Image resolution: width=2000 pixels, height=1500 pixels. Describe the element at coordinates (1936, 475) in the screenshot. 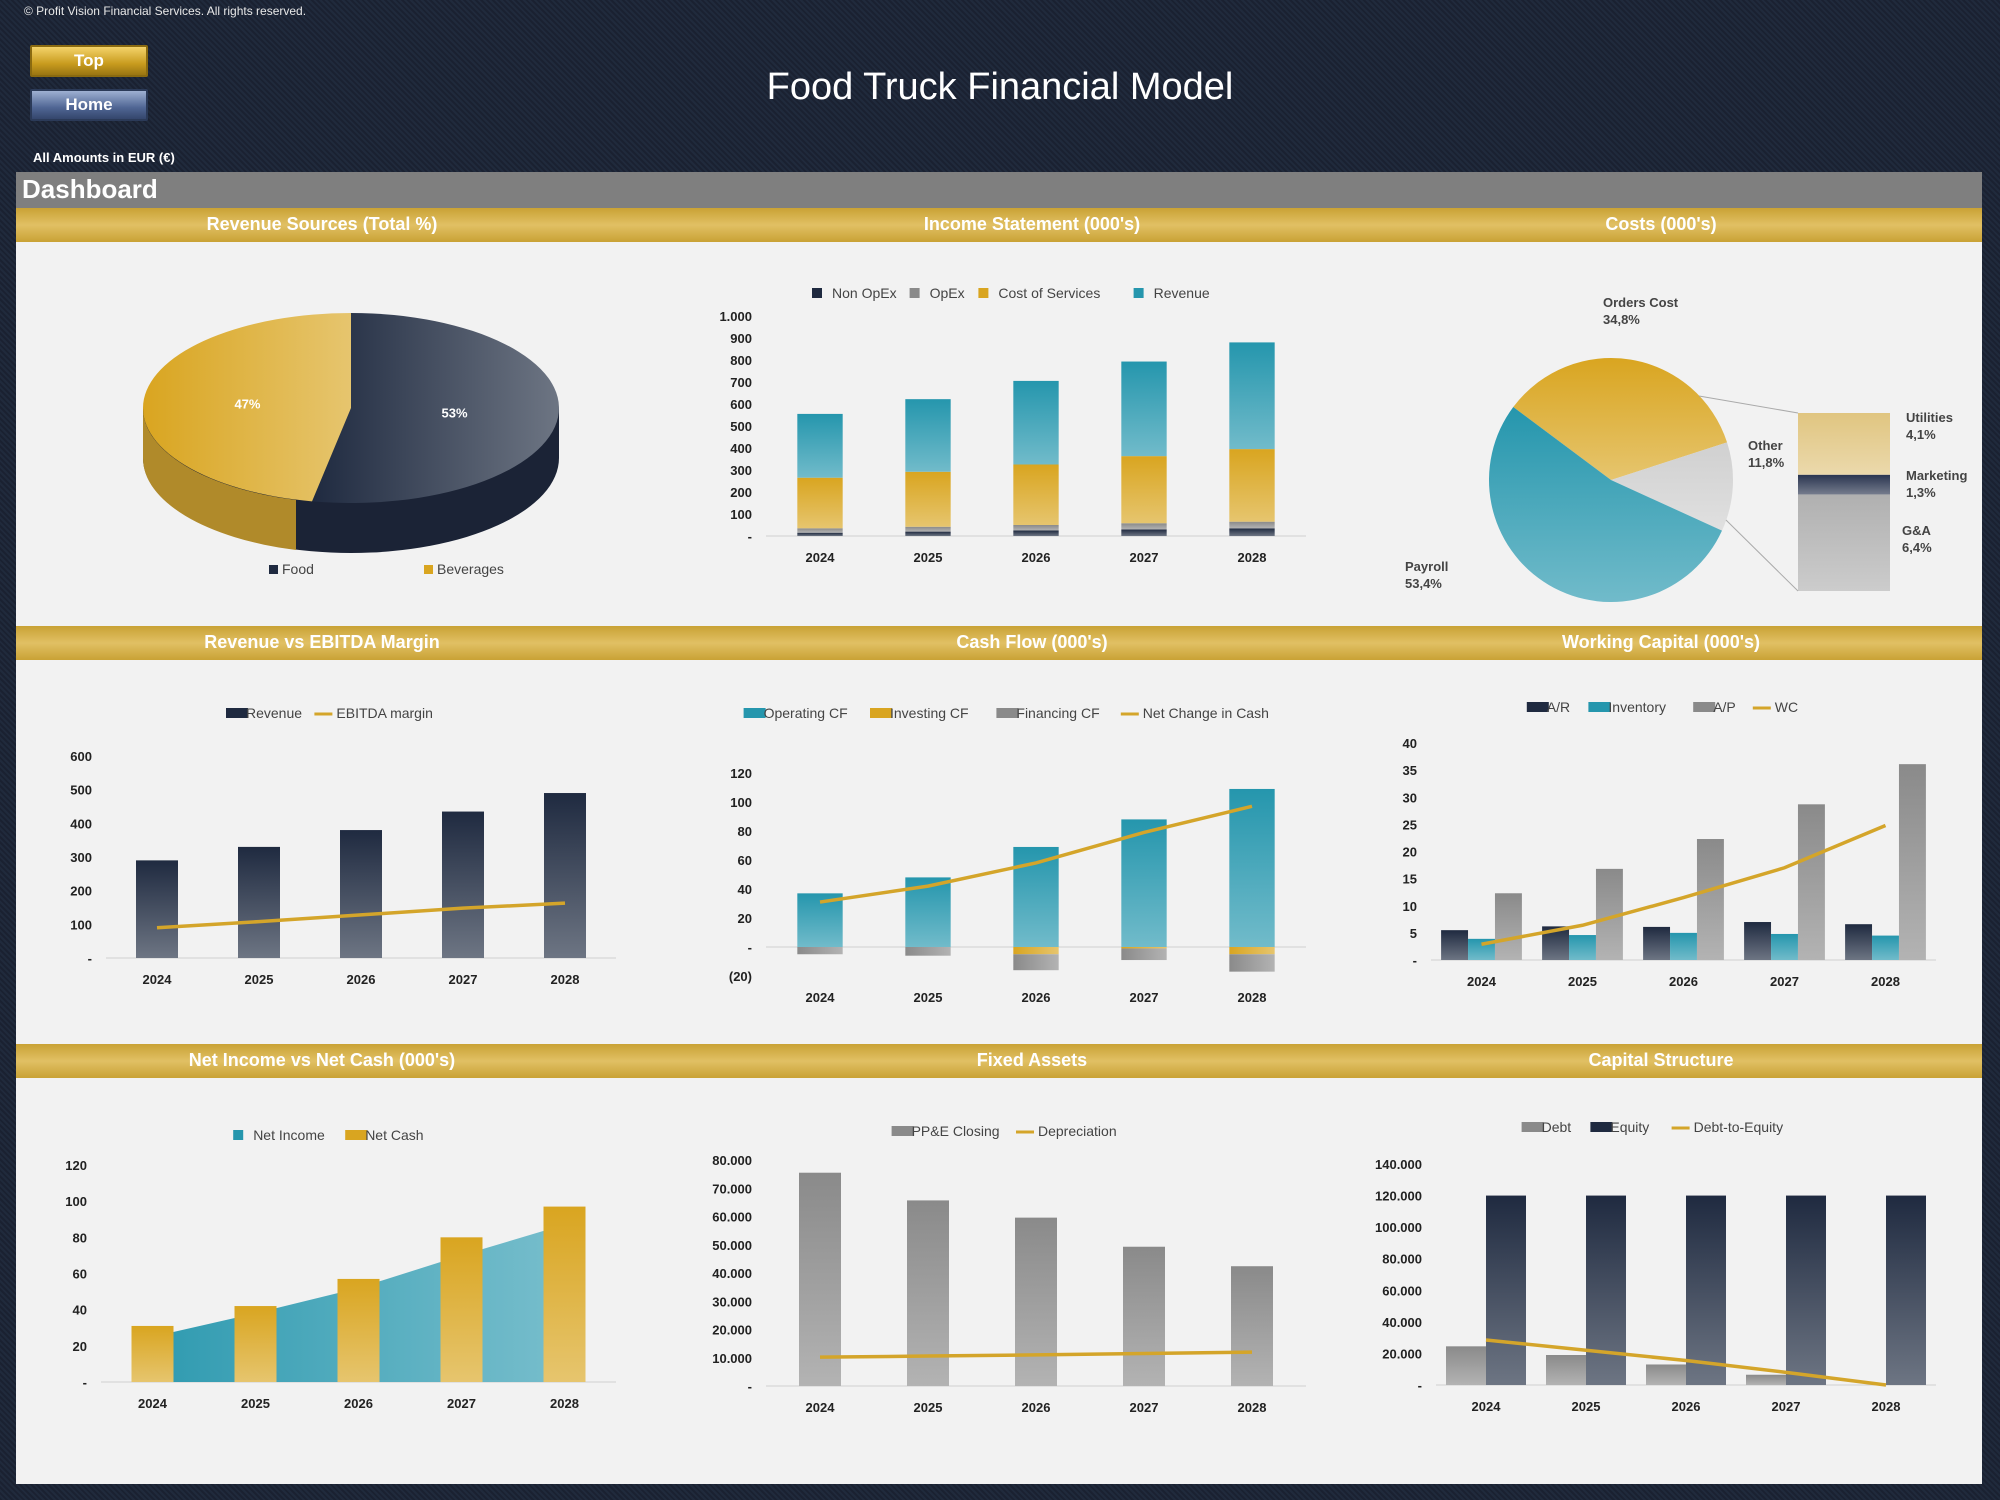

I see `data-label-name: Marketing` at that location.